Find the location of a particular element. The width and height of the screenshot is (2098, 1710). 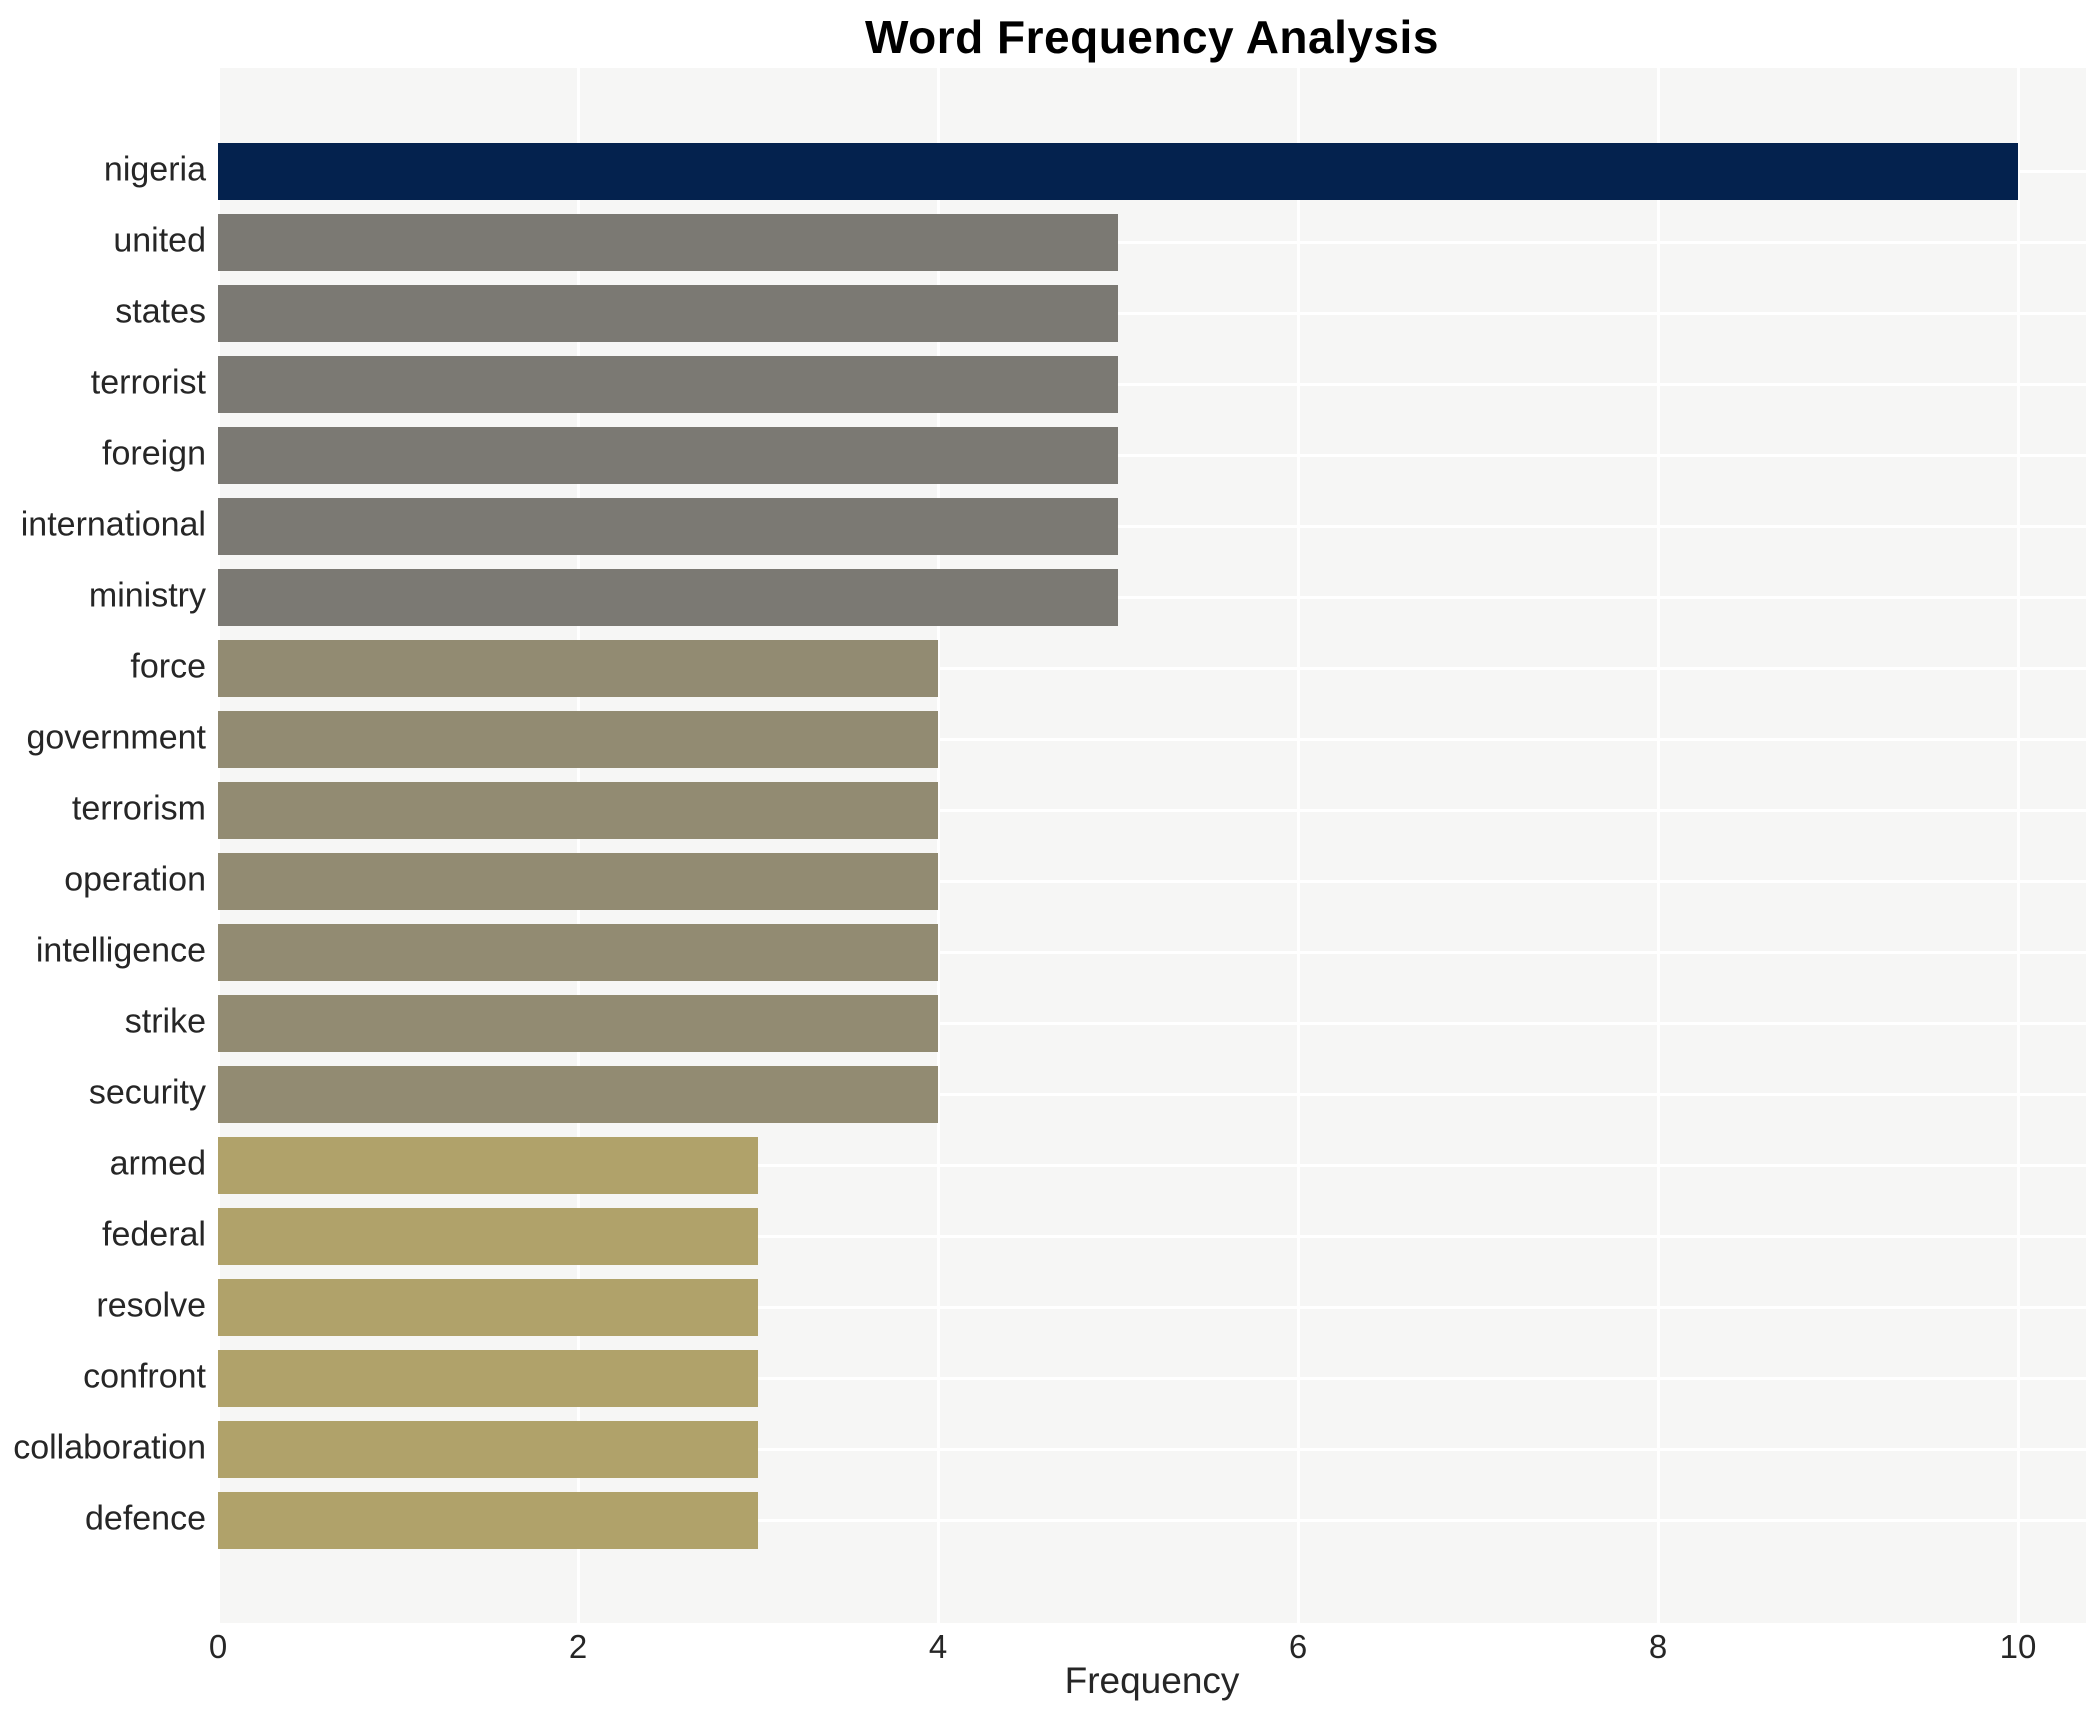

category-label-defence: defence is located at coordinates (145, 1518).